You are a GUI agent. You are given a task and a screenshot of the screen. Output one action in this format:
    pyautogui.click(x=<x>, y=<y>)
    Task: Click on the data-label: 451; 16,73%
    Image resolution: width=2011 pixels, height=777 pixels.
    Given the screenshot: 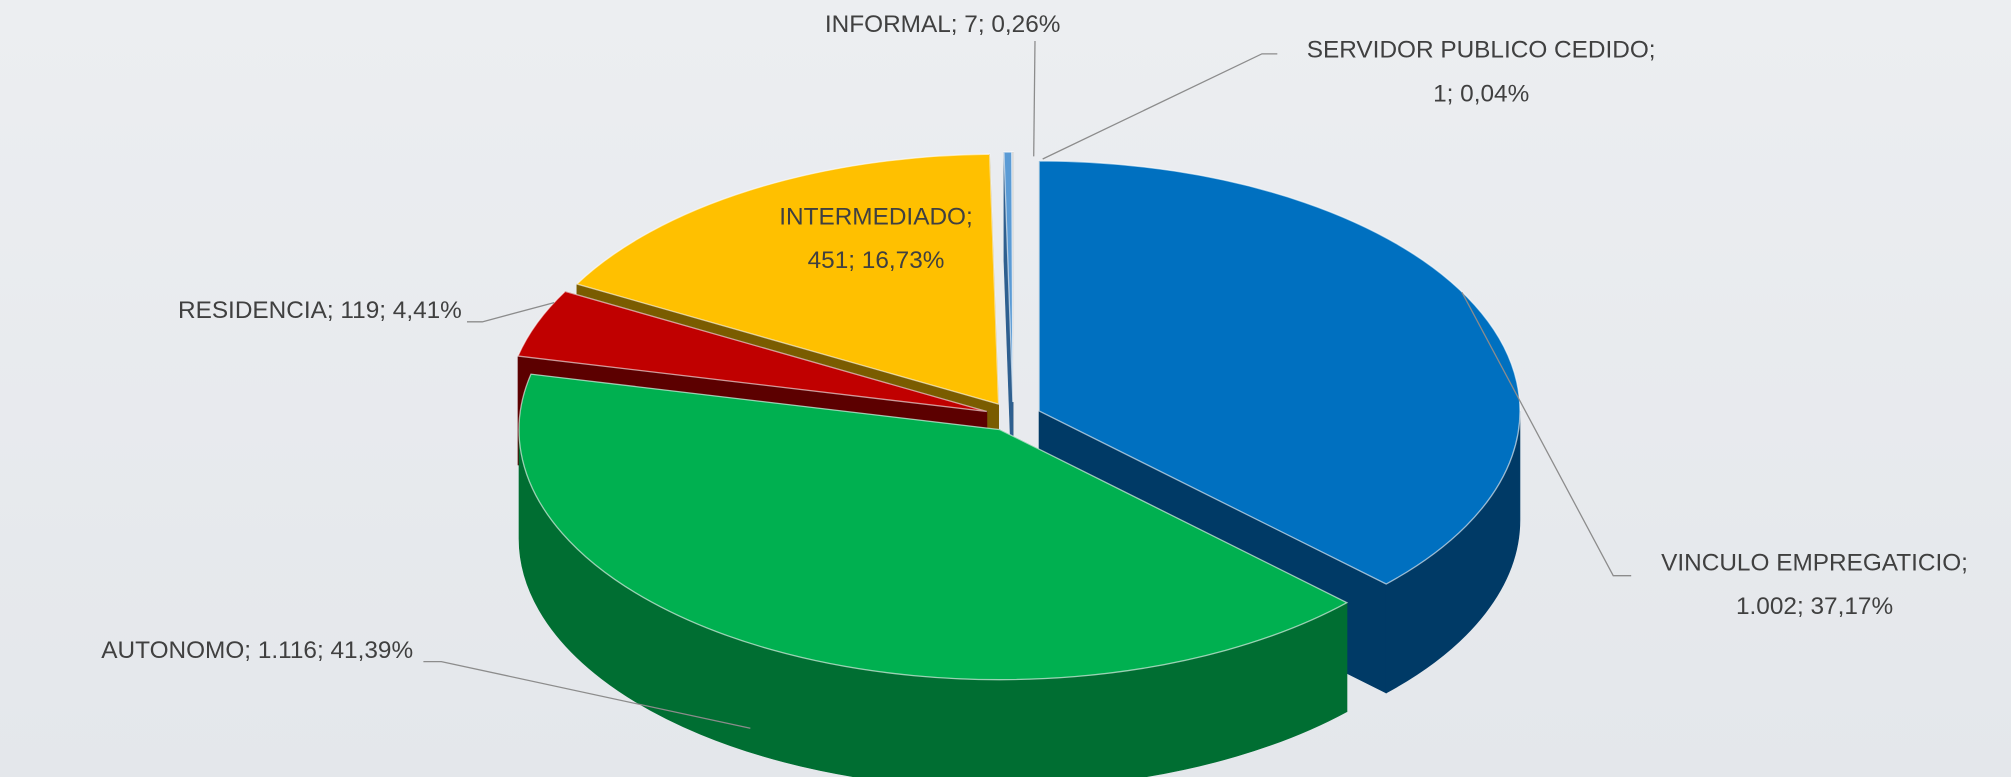 What is the action you would take?
    pyautogui.click(x=876, y=260)
    